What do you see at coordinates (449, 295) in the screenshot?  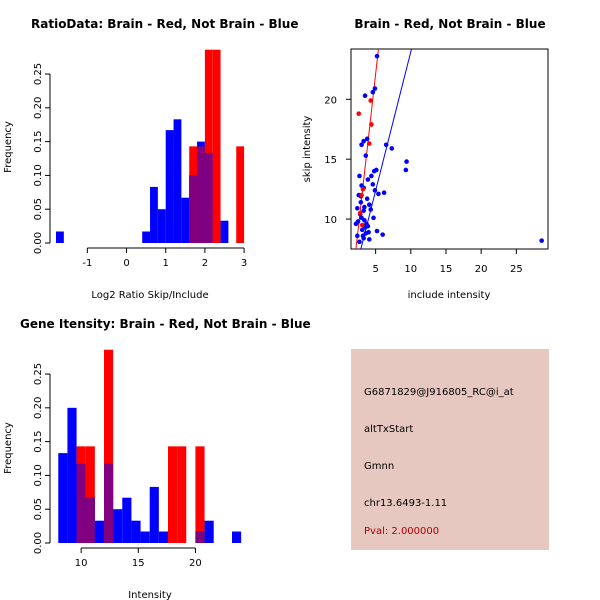 I see `scatter-xlabel: include intensity` at bounding box center [449, 295].